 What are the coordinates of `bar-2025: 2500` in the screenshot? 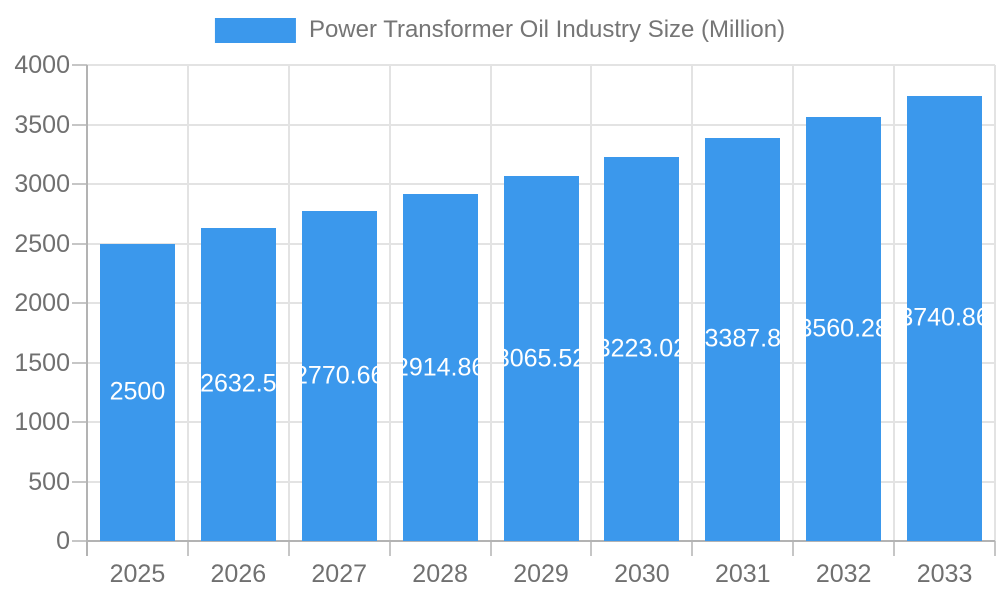 It's located at (137, 392).